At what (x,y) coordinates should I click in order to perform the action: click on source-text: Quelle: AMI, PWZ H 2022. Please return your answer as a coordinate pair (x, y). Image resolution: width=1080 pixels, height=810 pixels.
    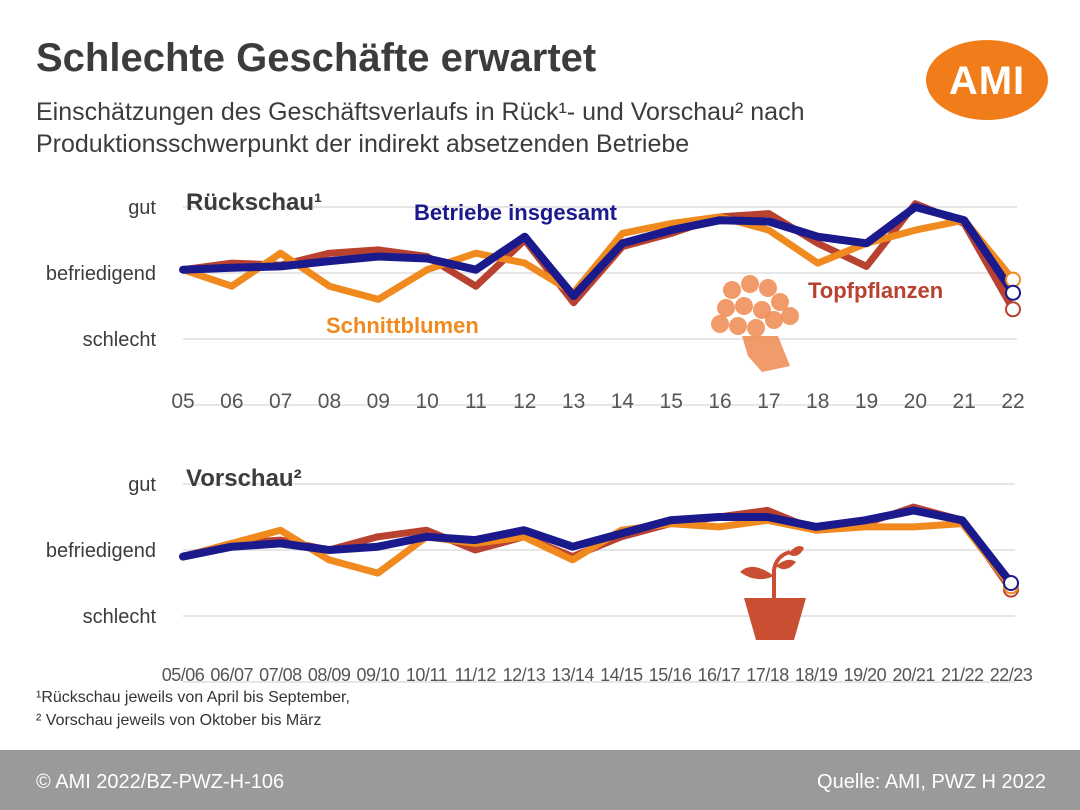
    Looking at the image, I should click on (931, 782).